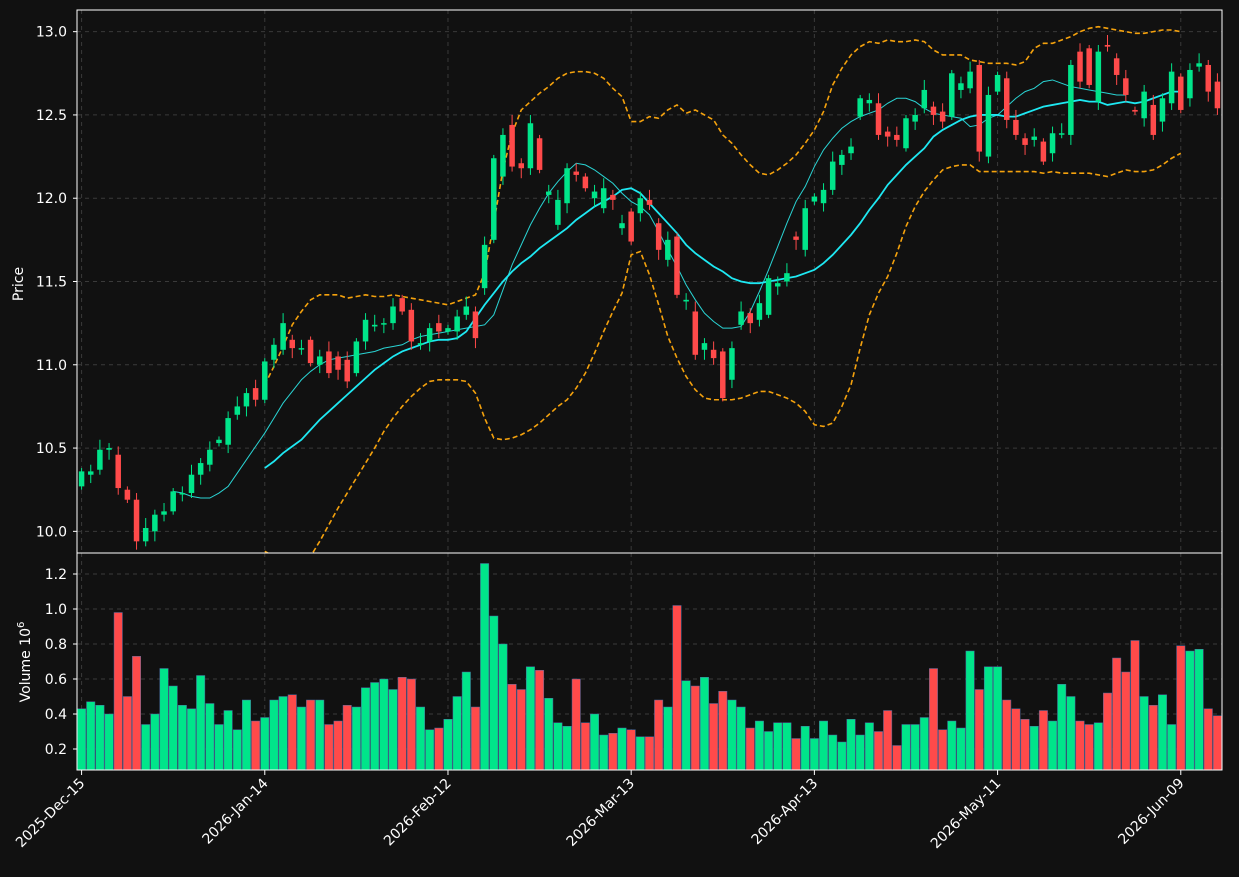  What do you see at coordinates (56, 282) in the screenshot?
I see `price-y-ticks: 10.0 10.5 11.0 11.5 12.0 12.5 13.0` at bounding box center [56, 282].